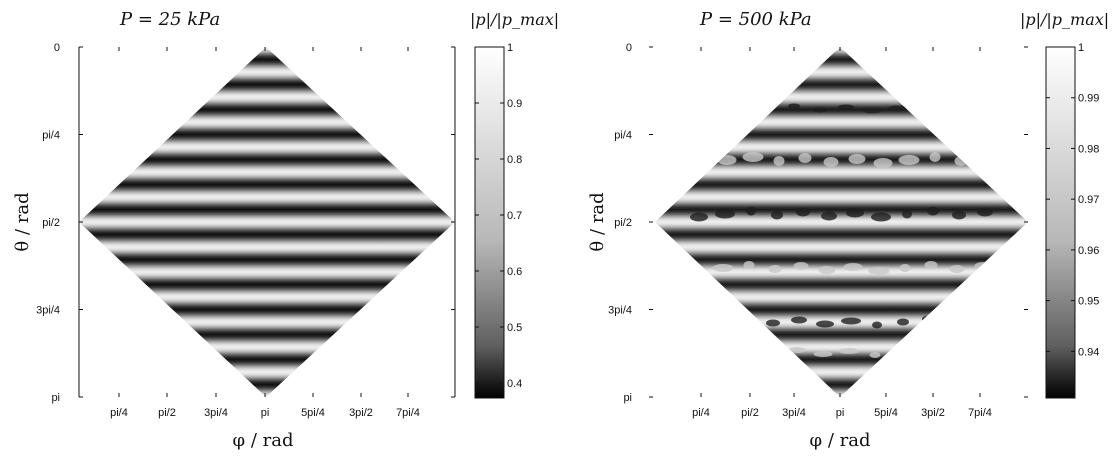 The height and width of the screenshot is (456, 1112). What do you see at coordinates (514, 216) in the screenshot?
I see `colorbar-tick-label: 0.7` at bounding box center [514, 216].